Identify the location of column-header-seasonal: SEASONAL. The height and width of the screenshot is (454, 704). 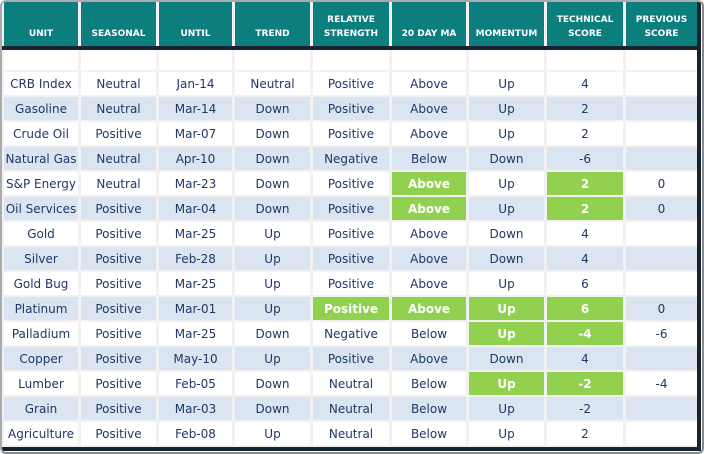
(118, 24).